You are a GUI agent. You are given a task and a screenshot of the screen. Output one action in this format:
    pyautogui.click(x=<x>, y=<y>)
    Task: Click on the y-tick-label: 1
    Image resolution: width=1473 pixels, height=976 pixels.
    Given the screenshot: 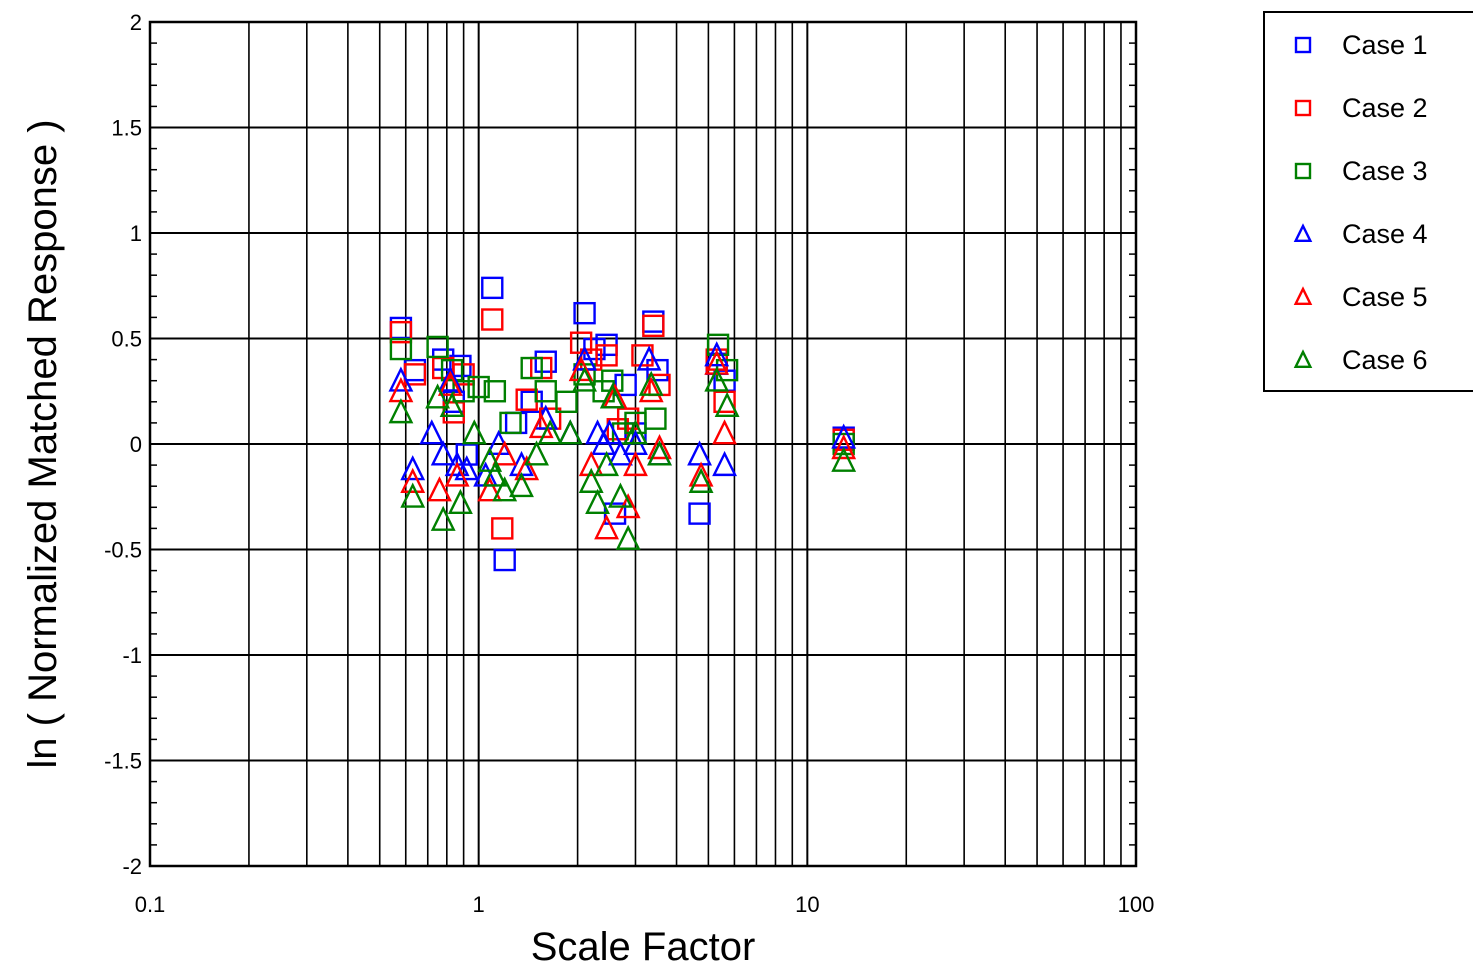 What is the action you would take?
    pyautogui.click(x=136, y=233)
    